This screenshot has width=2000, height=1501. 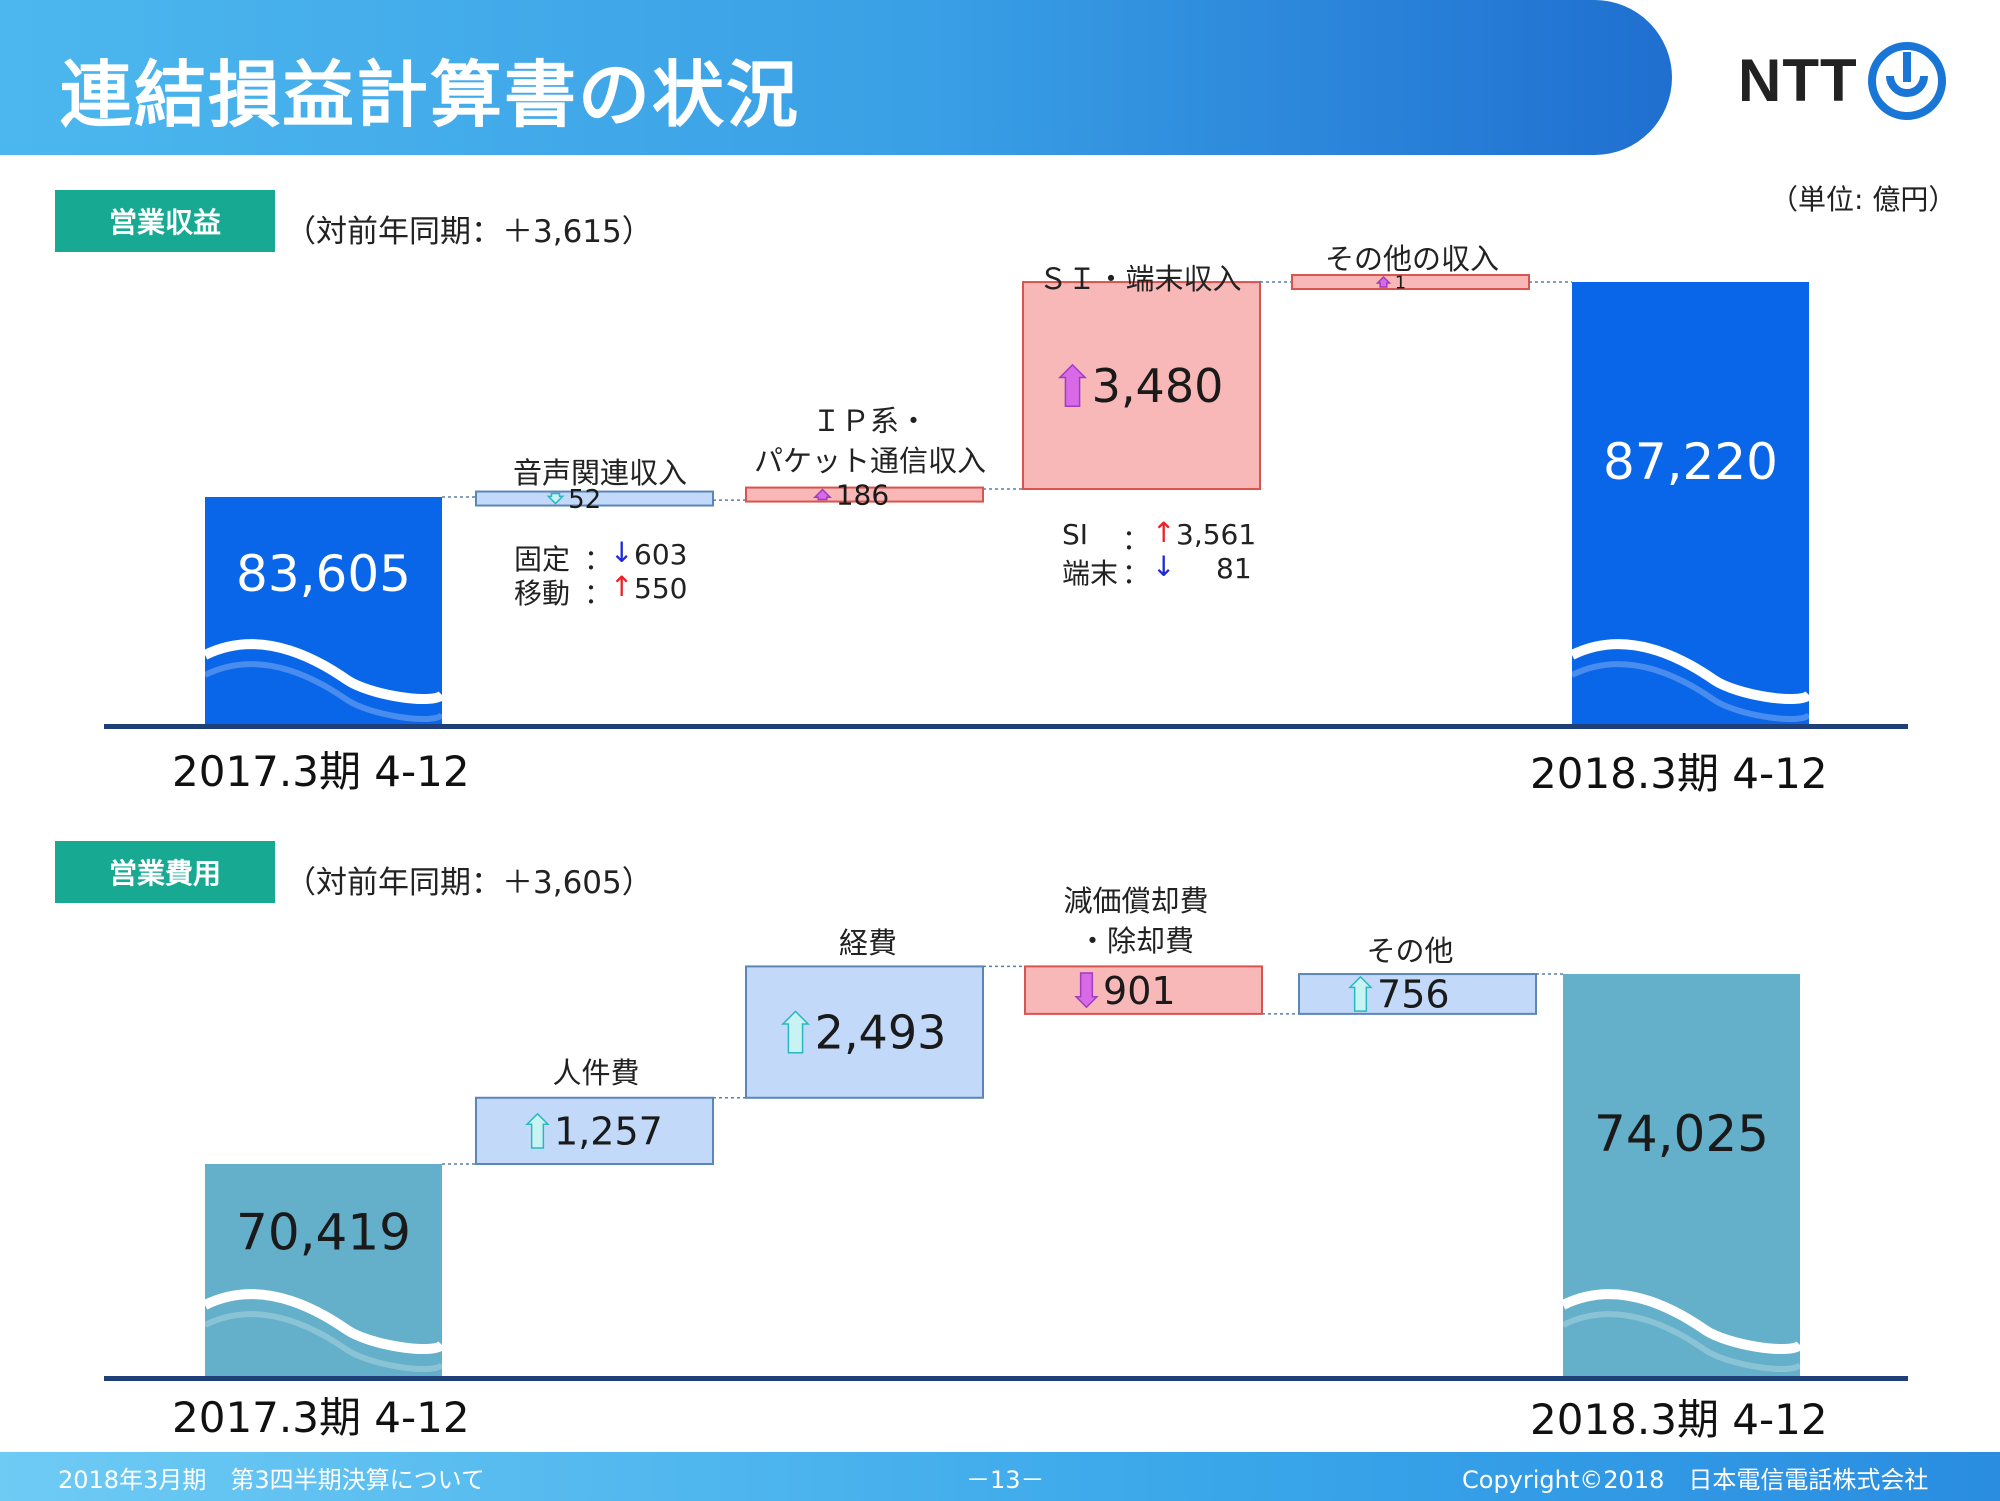 What do you see at coordinates (1164, 532) in the screenshot?
I see `si-sub-si-arrow: ↑` at bounding box center [1164, 532].